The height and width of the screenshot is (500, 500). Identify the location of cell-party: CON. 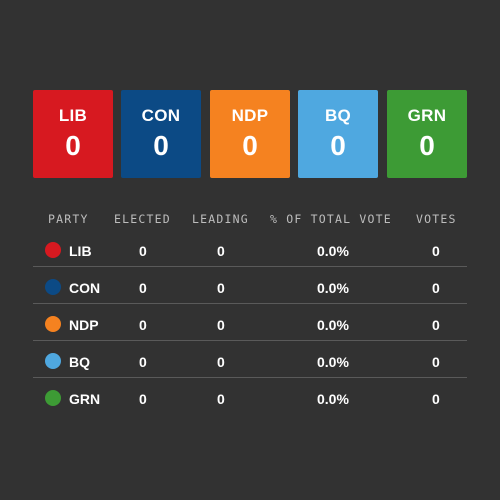
(85, 288).